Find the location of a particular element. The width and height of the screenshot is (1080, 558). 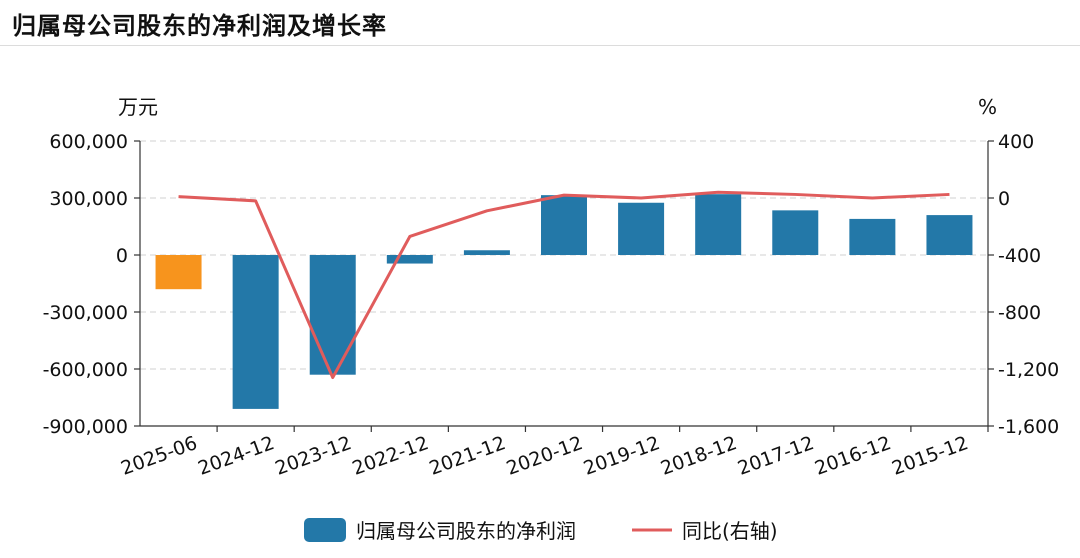

title-bar: 归属母公司股东的净利润及增长率 is located at coordinates (540, 23).